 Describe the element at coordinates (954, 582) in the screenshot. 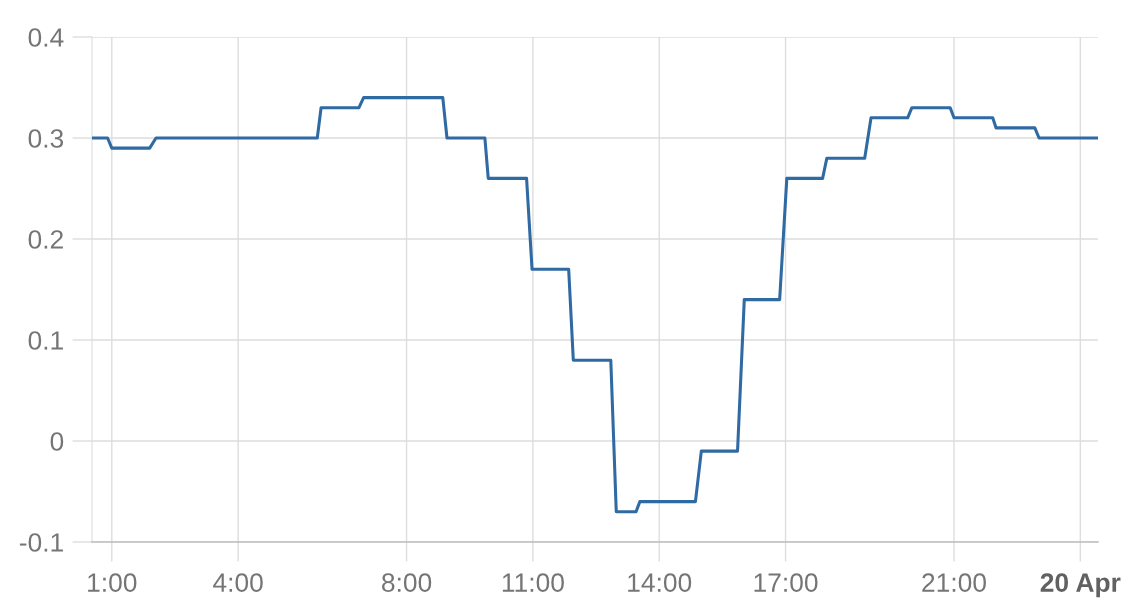

I see `x-tick-label: 21:00` at that location.